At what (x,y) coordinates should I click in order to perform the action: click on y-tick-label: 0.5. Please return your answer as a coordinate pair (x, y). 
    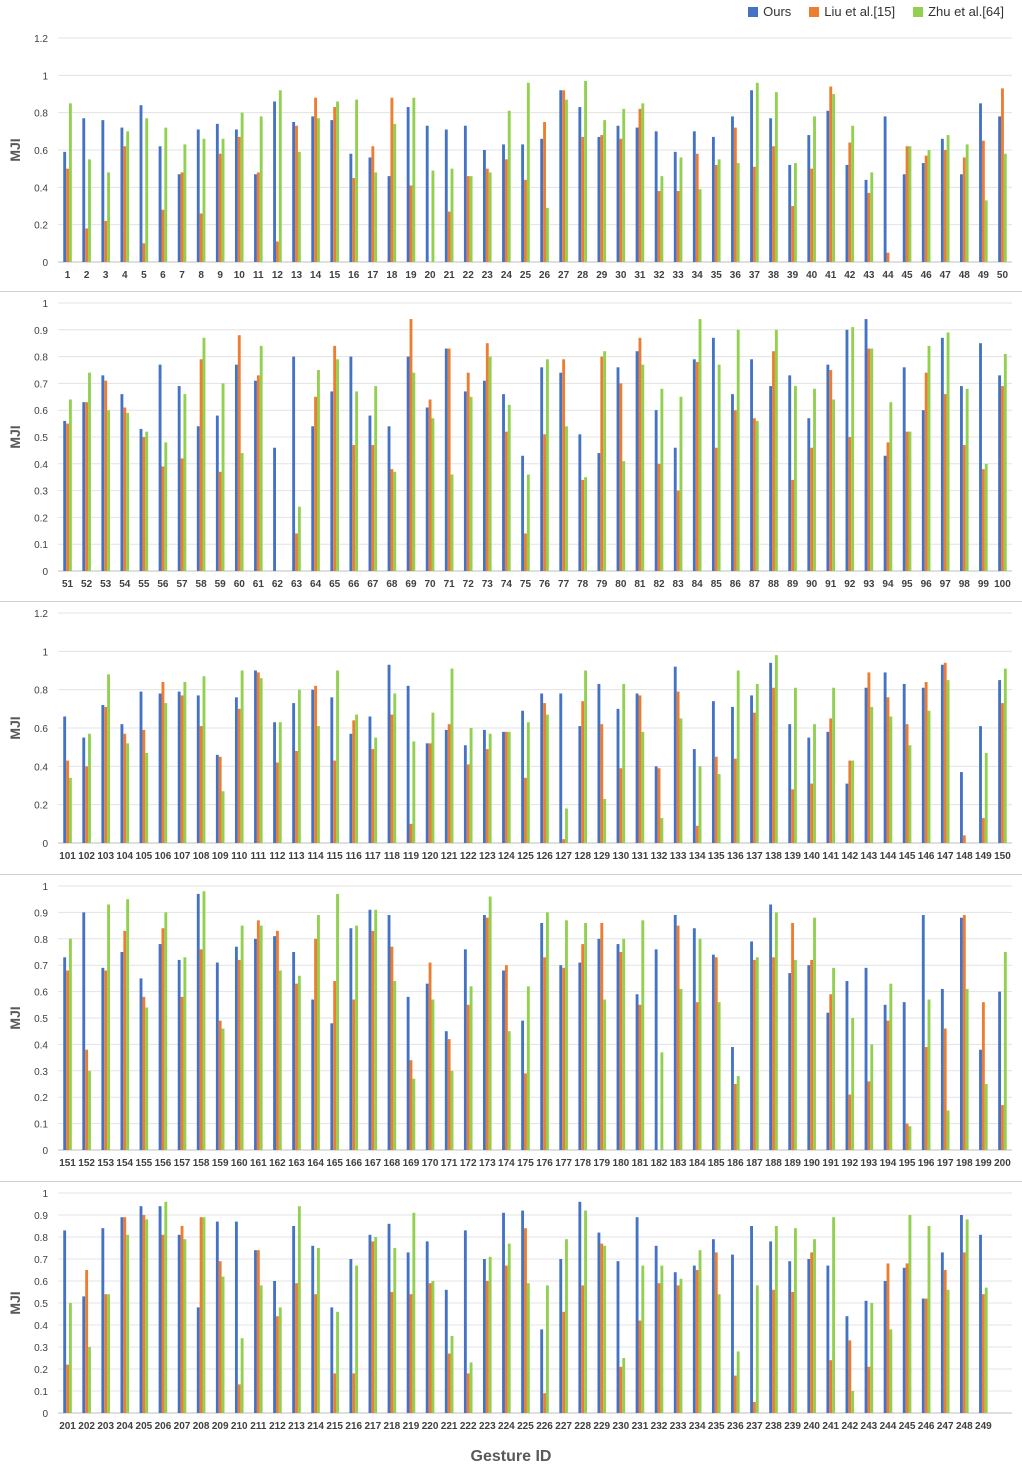
    Looking at the image, I should click on (41, 1304).